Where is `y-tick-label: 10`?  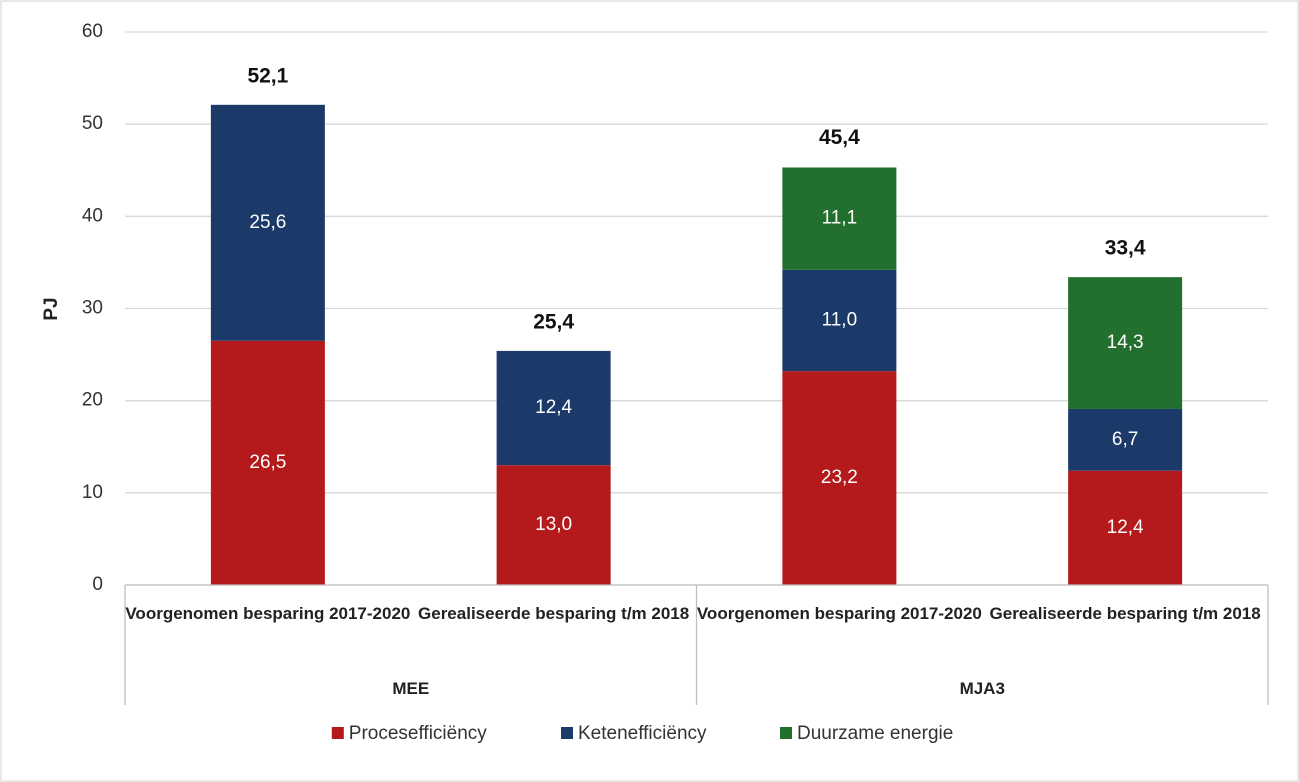
y-tick-label: 10 is located at coordinates (92, 492).